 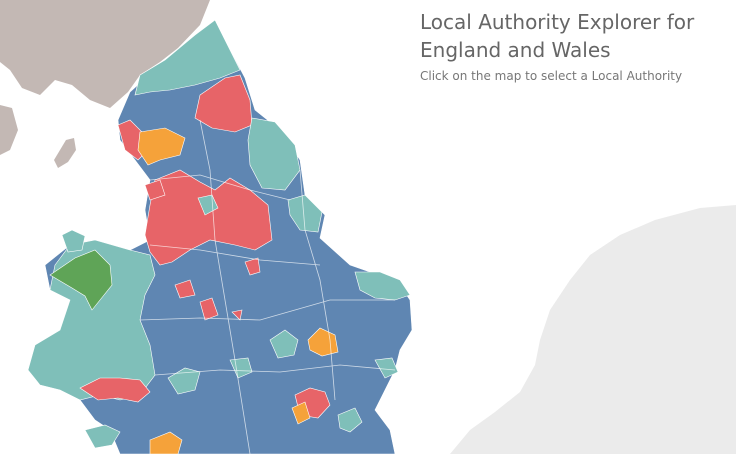 What do you see at coordinates (115, 390) in the screenshot?
I see `south-wales-region` at bounding box center [115, 390].